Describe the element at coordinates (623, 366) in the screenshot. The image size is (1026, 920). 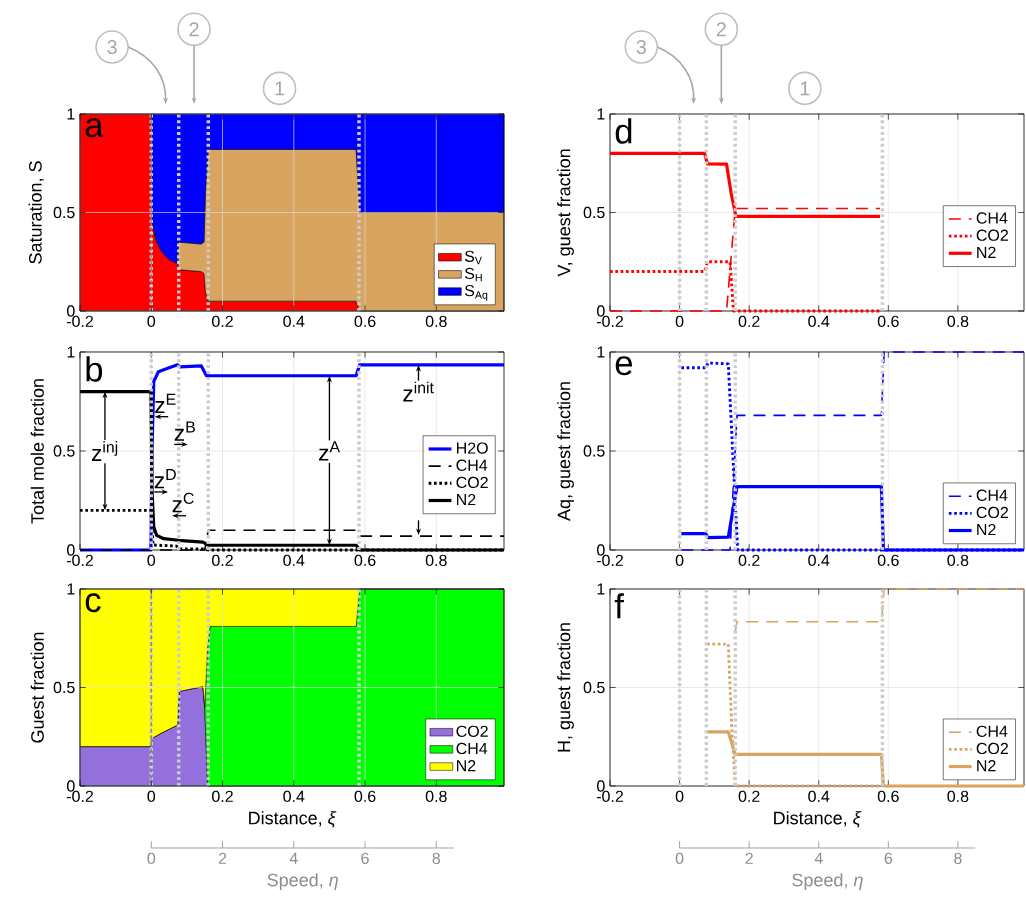
I see `chart-title: e` at that location.